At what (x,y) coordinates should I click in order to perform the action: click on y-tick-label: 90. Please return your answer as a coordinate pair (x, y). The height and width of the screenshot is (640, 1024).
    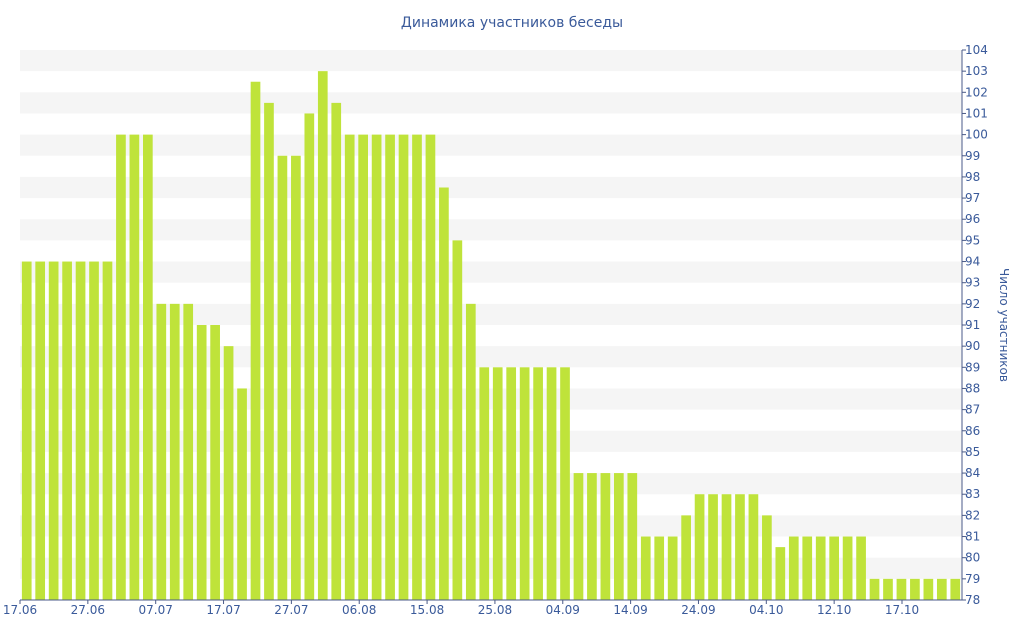
    Looking at the image, I should click on (972, 346).